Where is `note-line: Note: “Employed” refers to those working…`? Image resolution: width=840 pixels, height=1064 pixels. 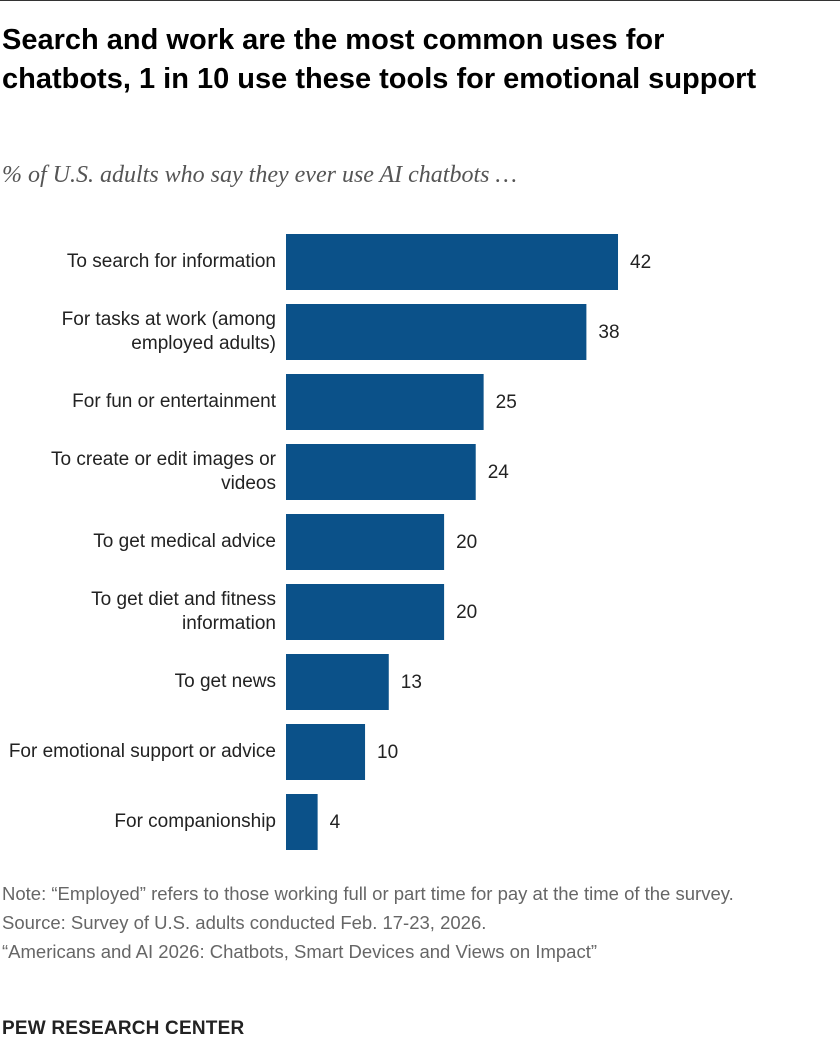
note-line: Note: “Employed” refers to those working… is located at coordinates (368, 893).